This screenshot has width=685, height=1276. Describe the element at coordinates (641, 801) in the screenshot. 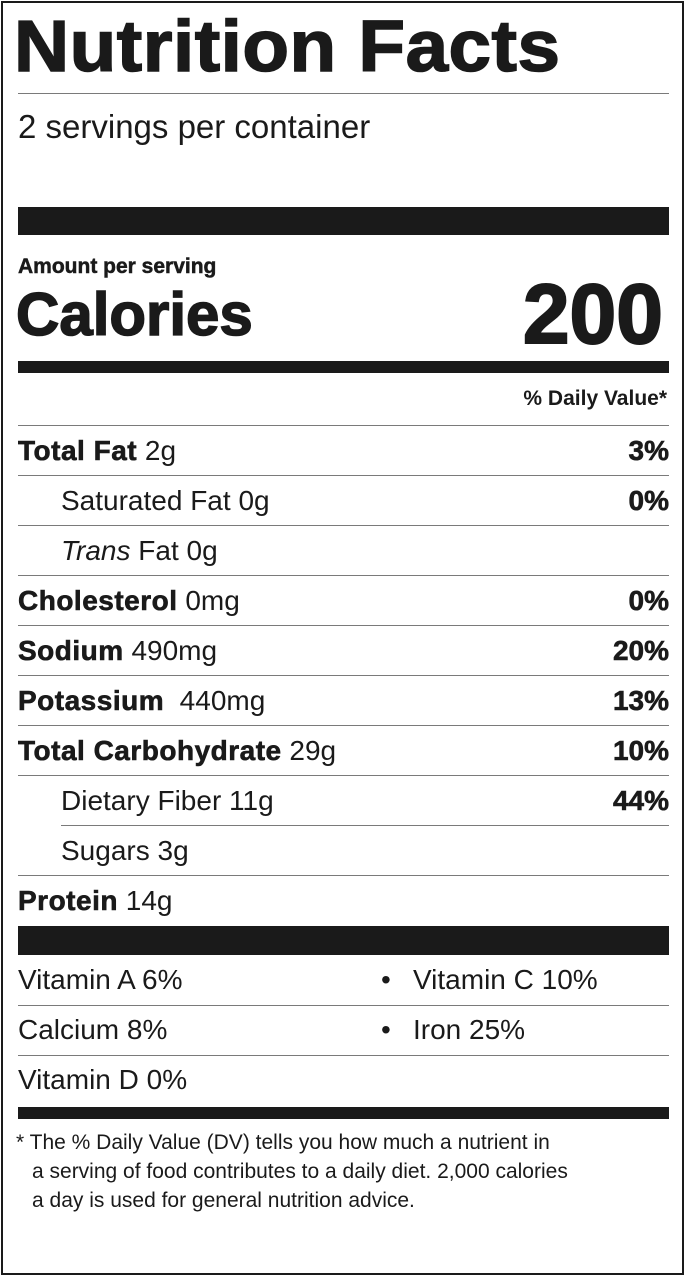

I see `nutrient-dv: 44%` at that location.